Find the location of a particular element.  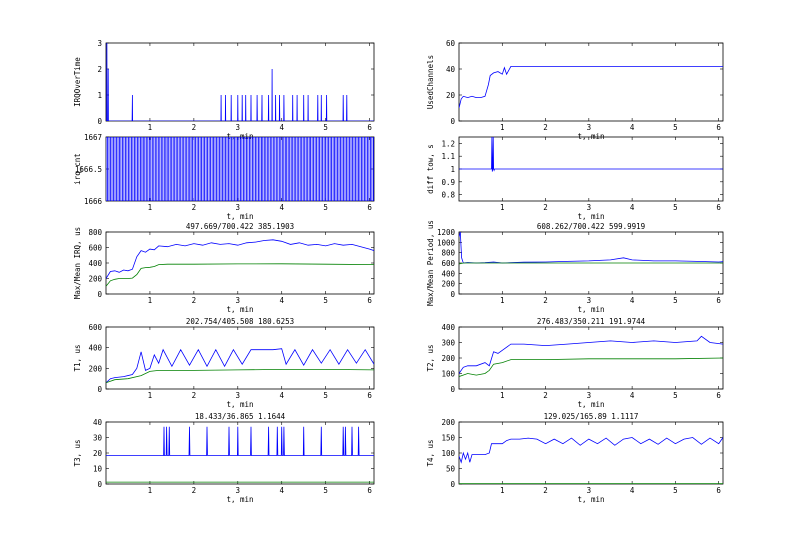

p8-ytick-label: 300 is located at coordinates (448, 343).